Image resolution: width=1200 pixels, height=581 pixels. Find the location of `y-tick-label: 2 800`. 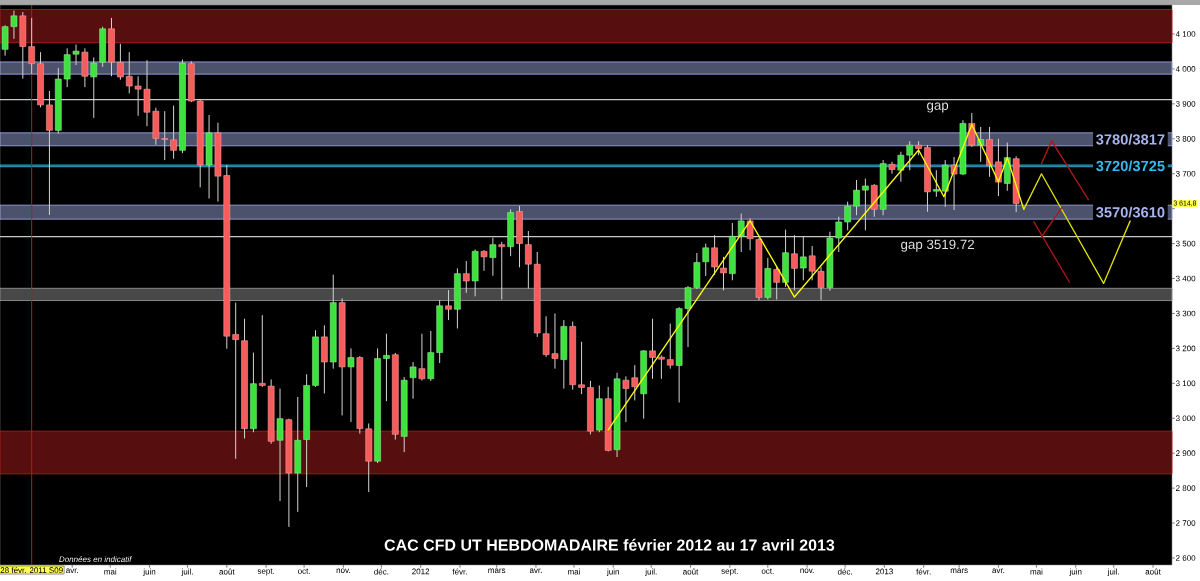

y-tick-label: 2 800 is located at coordinates (1186, 488).